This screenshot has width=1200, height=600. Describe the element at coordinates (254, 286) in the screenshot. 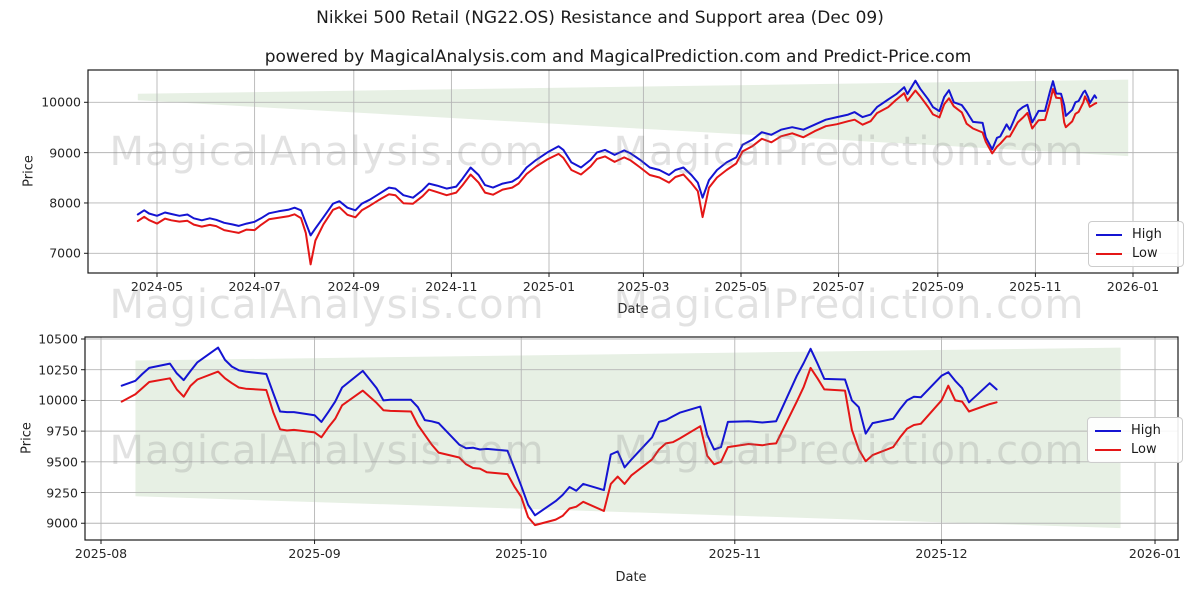

I see `x-tick-label: 2024-07` at that location.